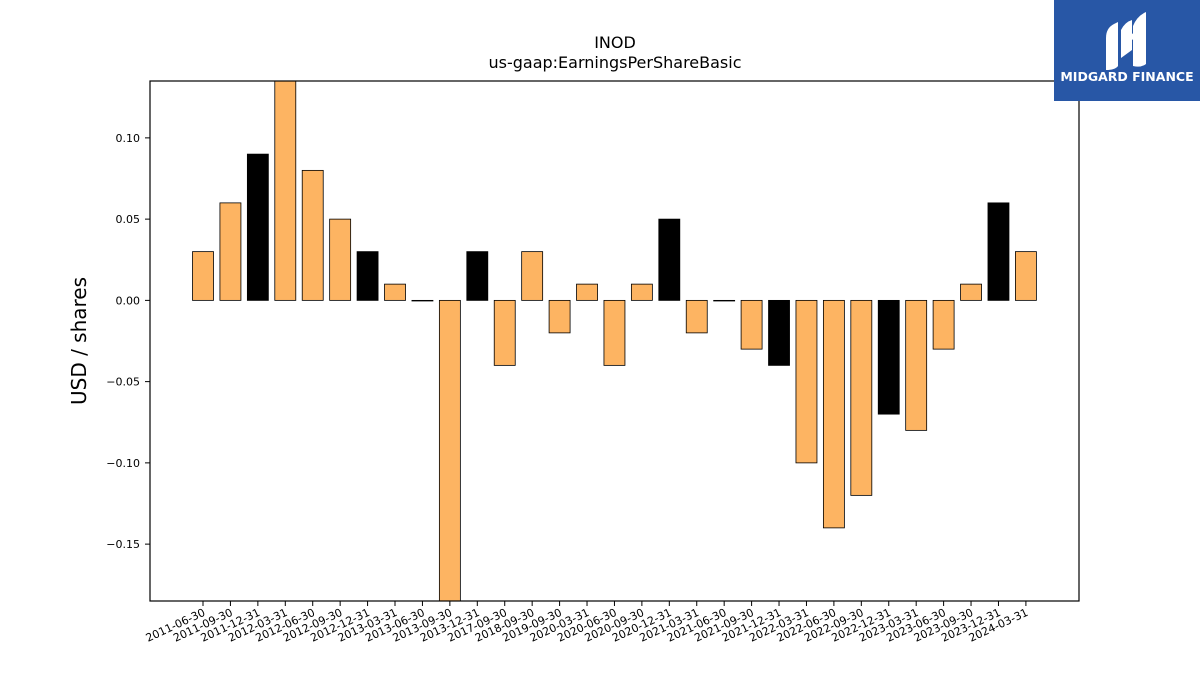  Describe the element at coordinates (614, 62) in the screenshot. I see `chart-subtitle: us-gaap:EarningsPerShareBasic` at that location.